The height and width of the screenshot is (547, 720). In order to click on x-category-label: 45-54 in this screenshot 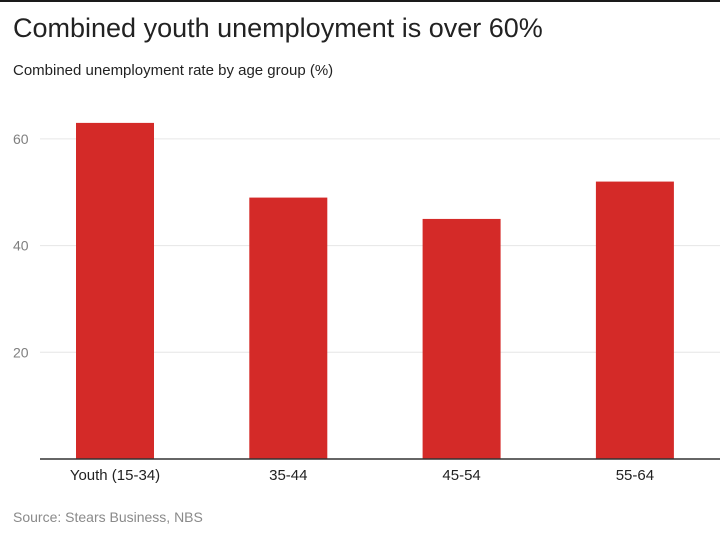, I will do `click(461, 475)`.